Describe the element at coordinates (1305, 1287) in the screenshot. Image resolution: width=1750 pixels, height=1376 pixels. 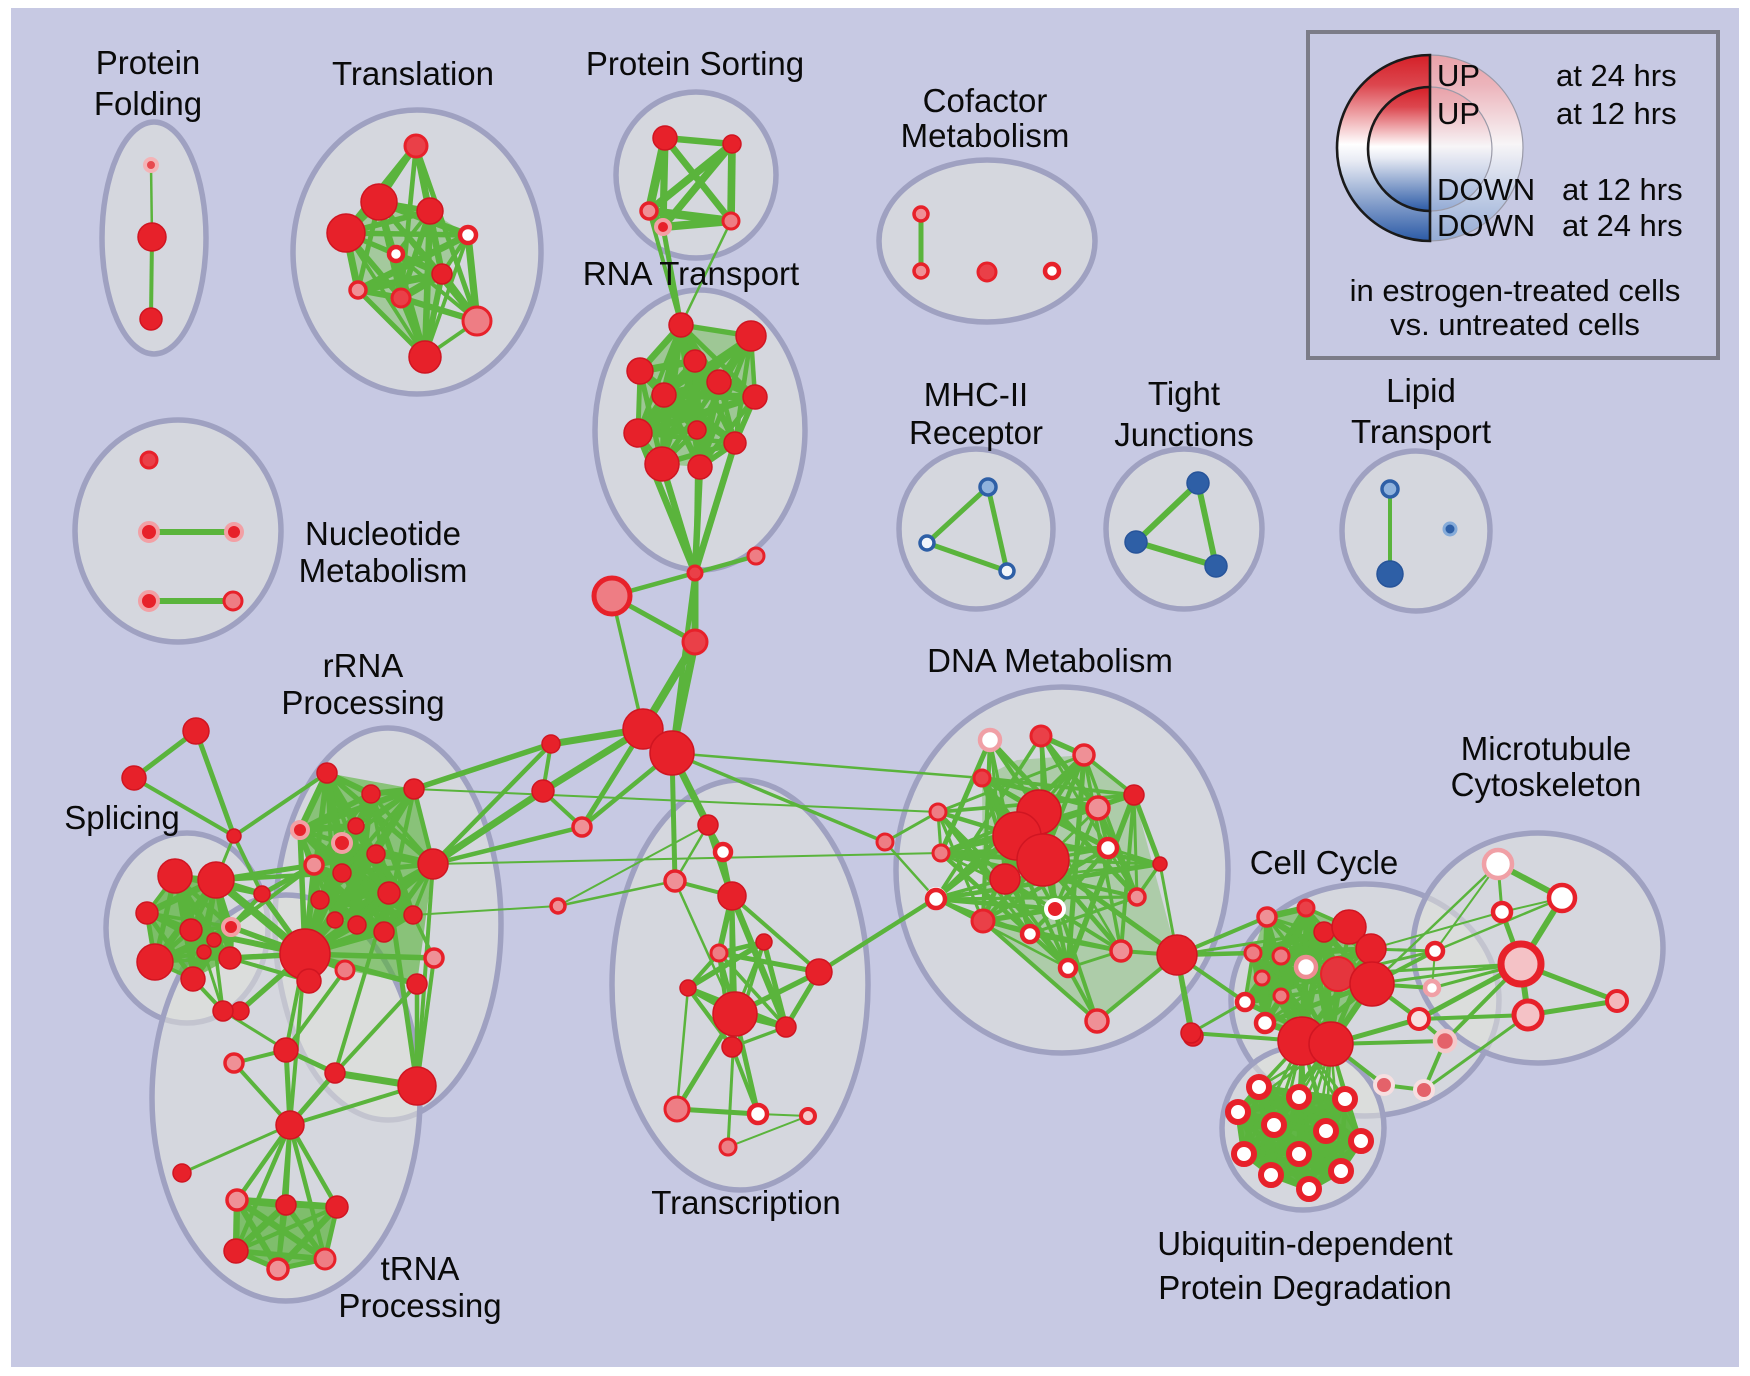
I see `svg-text: Protein Degradation` at that location.